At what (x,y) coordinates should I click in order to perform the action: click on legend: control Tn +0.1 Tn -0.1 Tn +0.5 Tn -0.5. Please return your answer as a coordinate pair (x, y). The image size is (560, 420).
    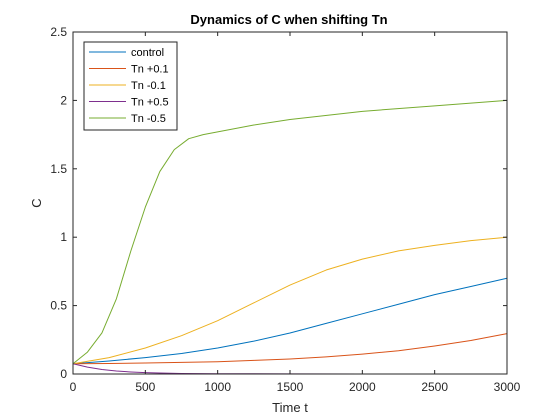
    Looking at the image, I should click on (130, 86).